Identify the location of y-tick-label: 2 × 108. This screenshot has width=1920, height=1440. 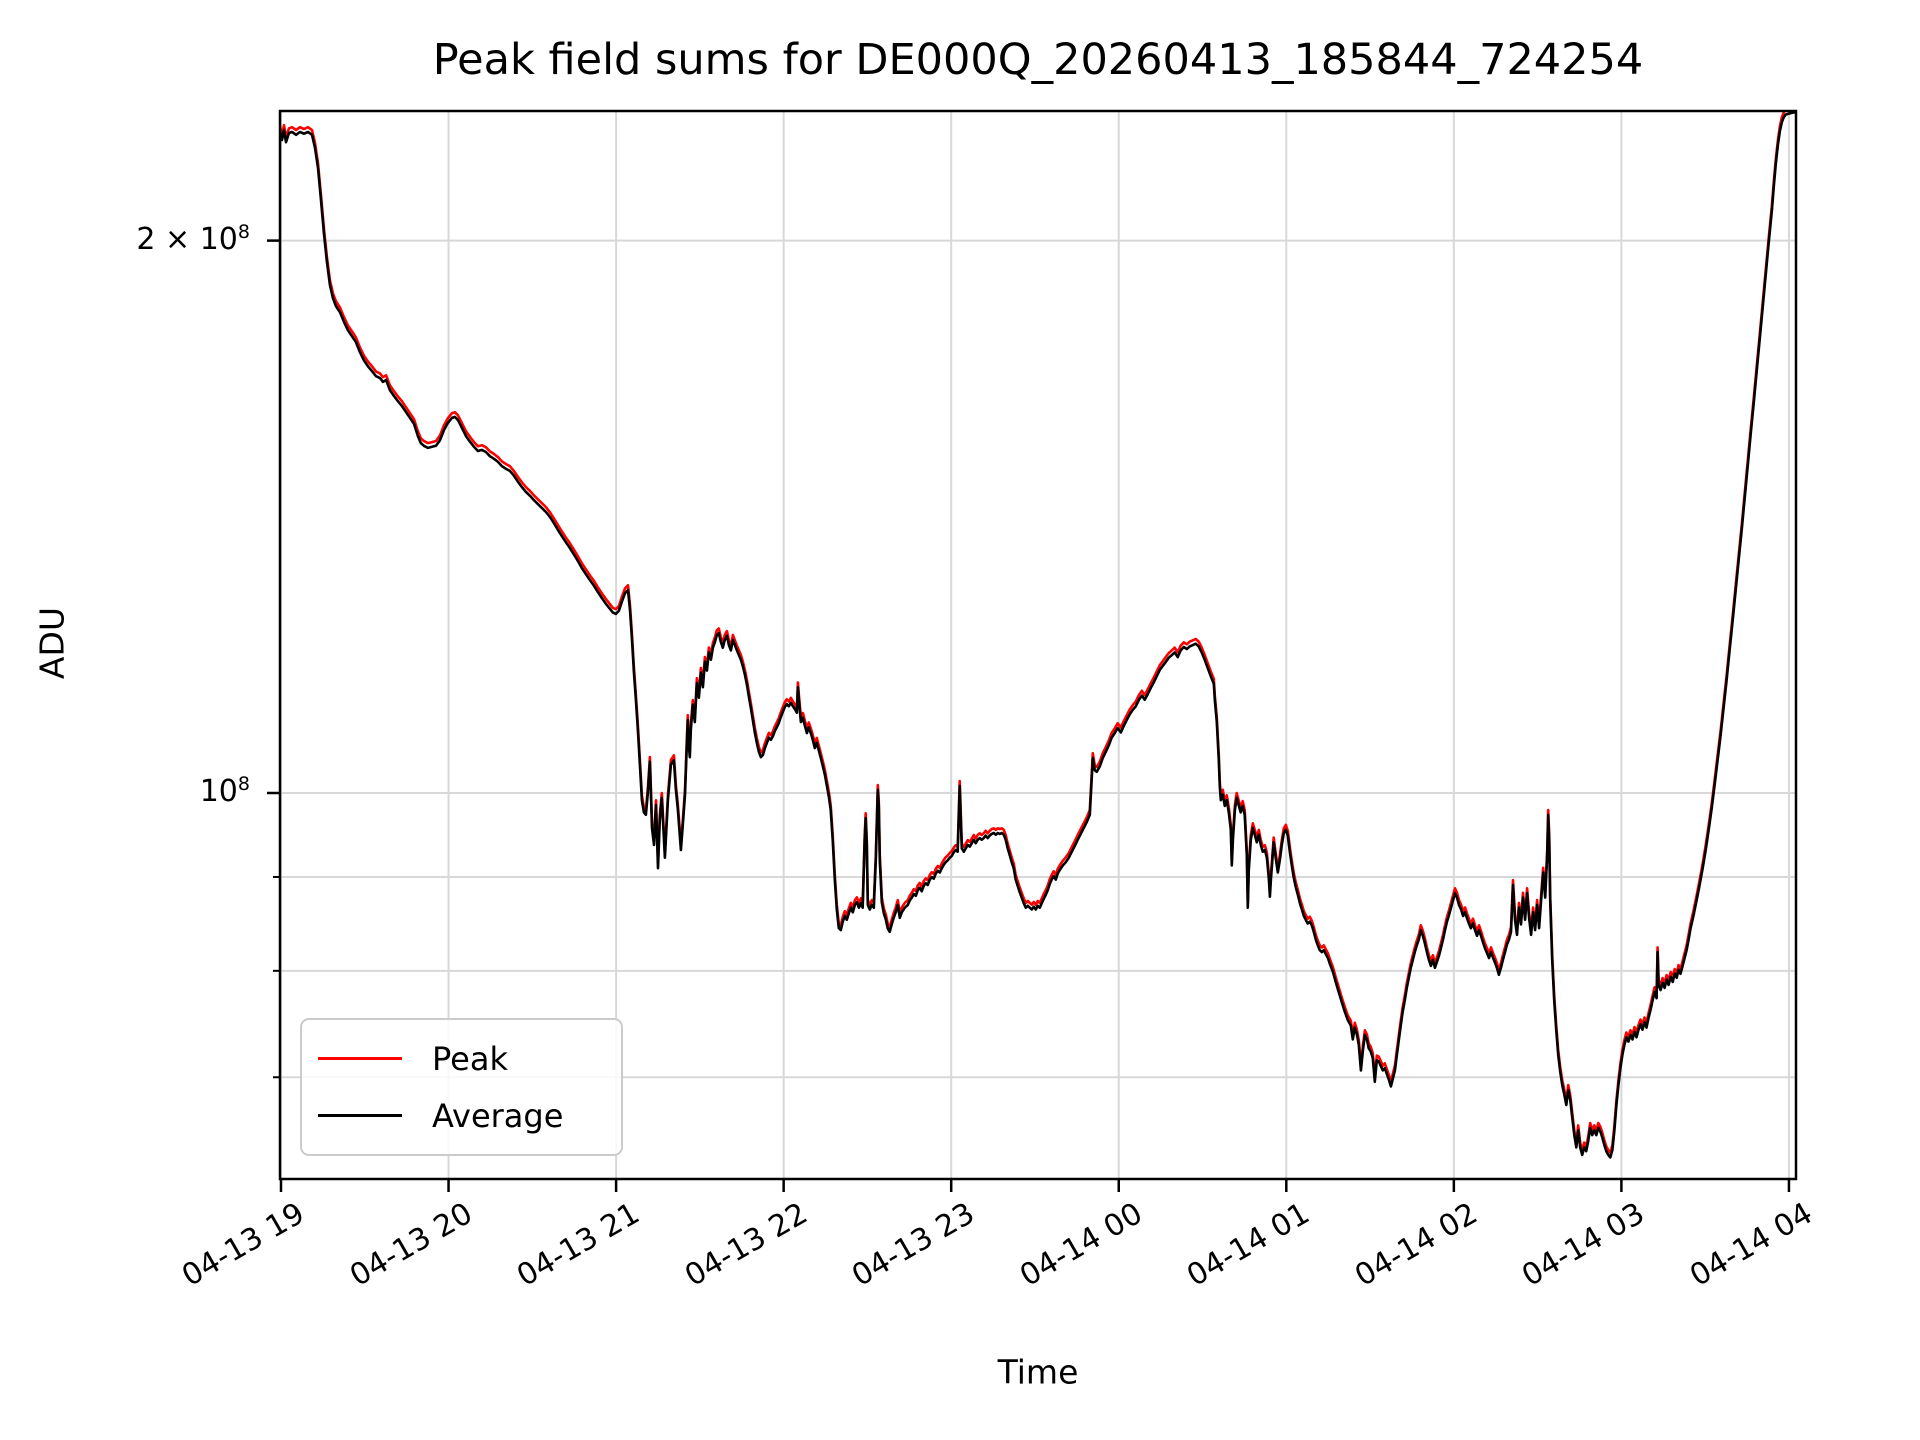
(193, 238).